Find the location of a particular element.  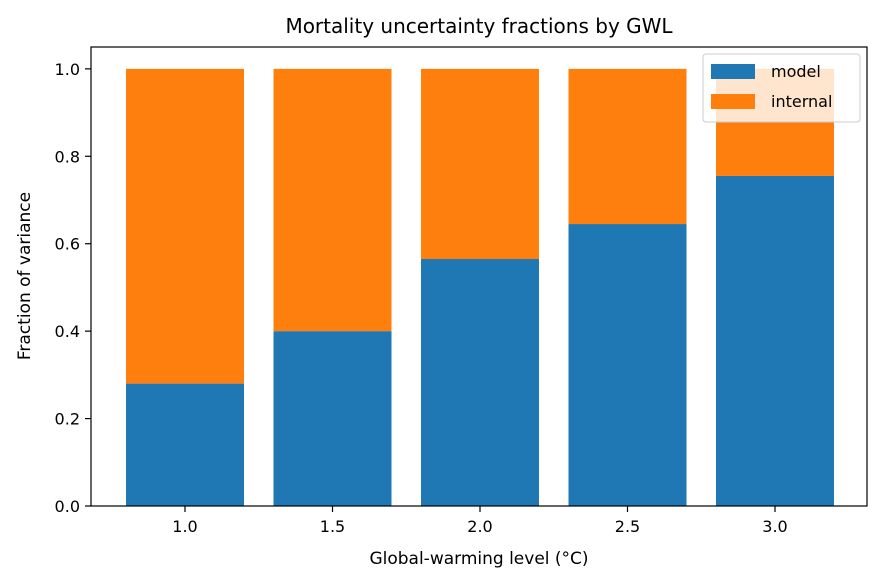

y-axis: 0.0 0.2 0.4 0.6 0.8 1.0 is located at coordinates (73, 288).